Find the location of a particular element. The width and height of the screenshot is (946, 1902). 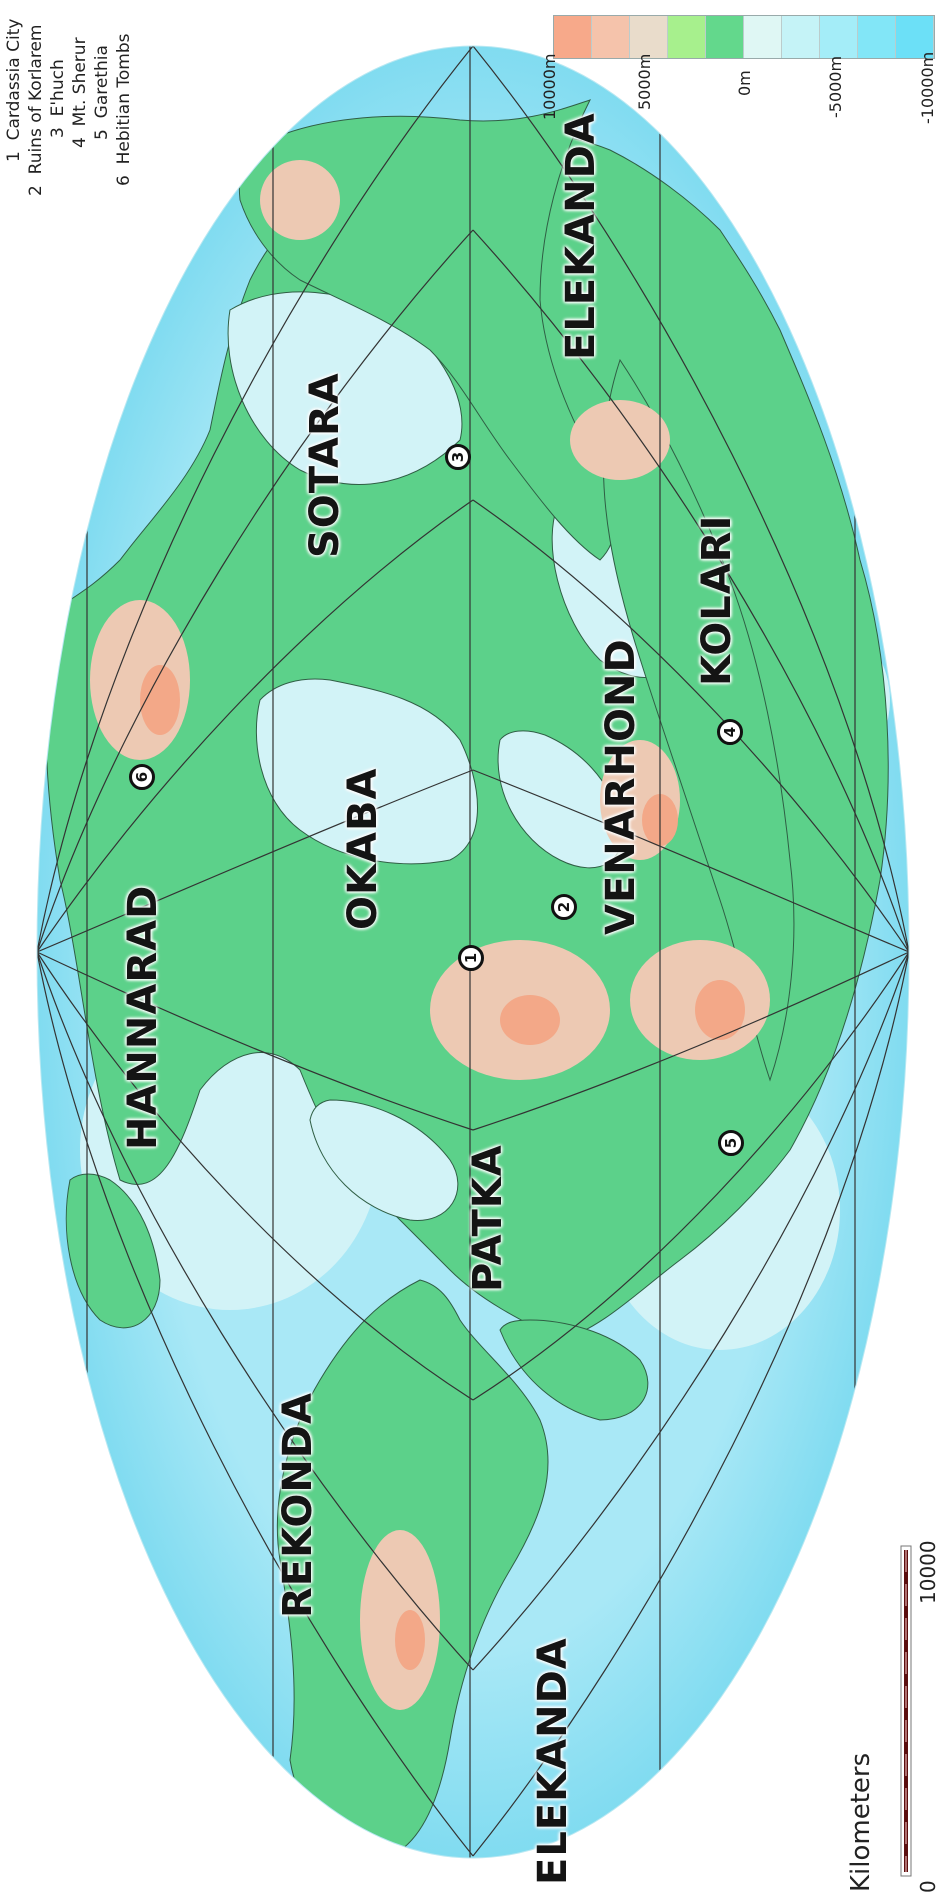

legend-number: 2 is located at coordinates (36, 190).